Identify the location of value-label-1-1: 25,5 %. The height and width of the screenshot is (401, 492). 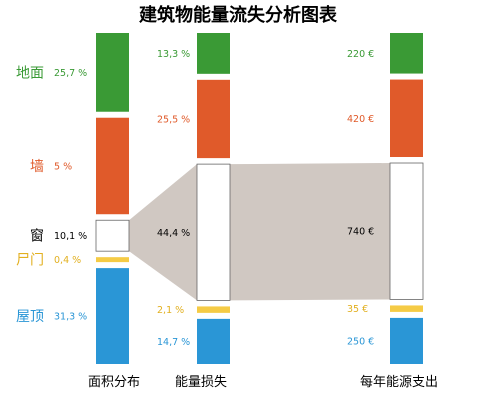
(173, 119).